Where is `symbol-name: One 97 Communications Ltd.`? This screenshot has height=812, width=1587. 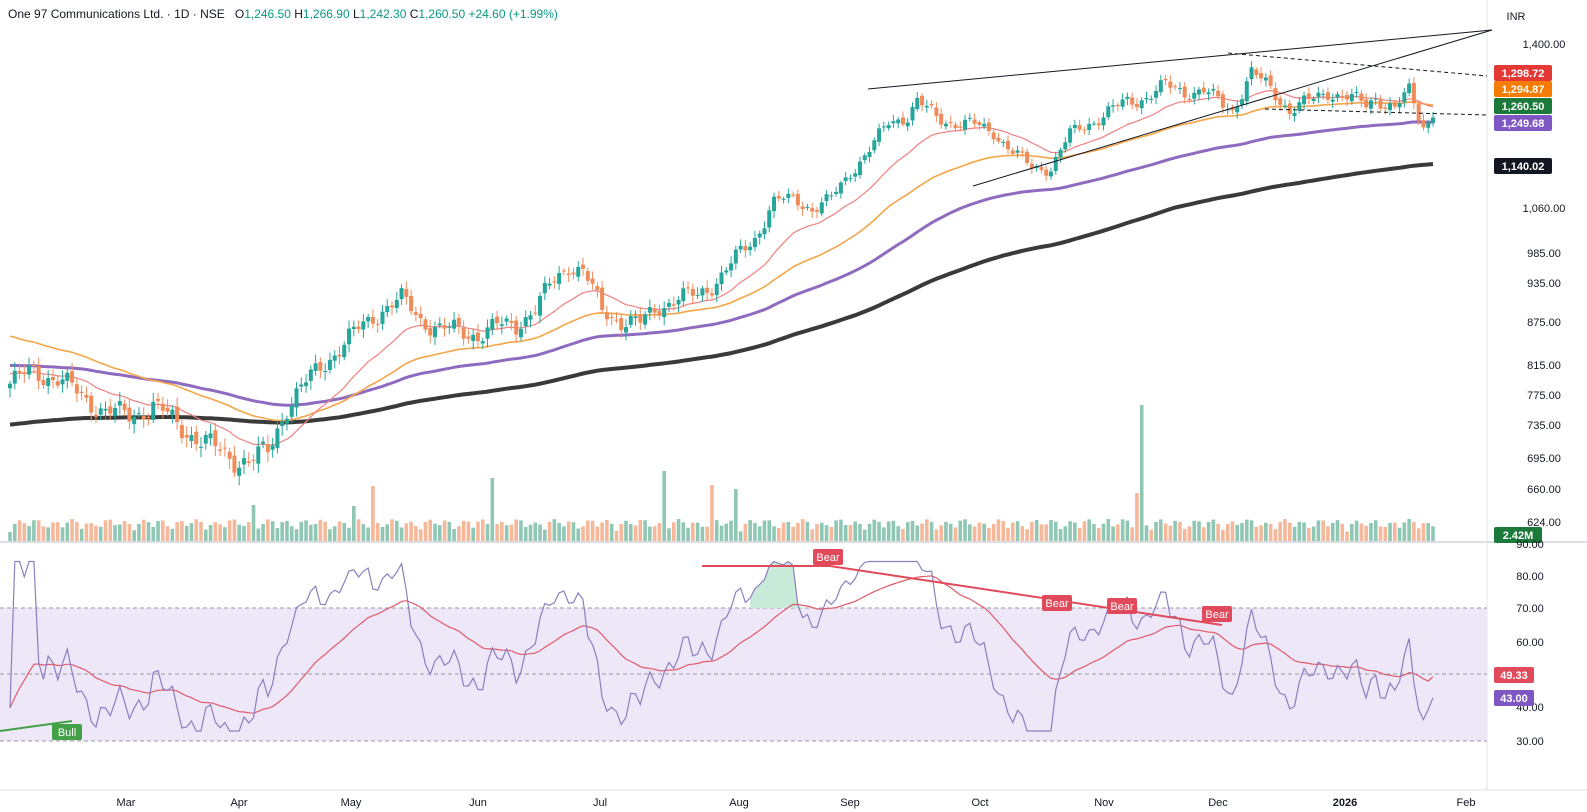
symbol-name: One 97 Communications Ltd. is located at coordinates (86, 14).